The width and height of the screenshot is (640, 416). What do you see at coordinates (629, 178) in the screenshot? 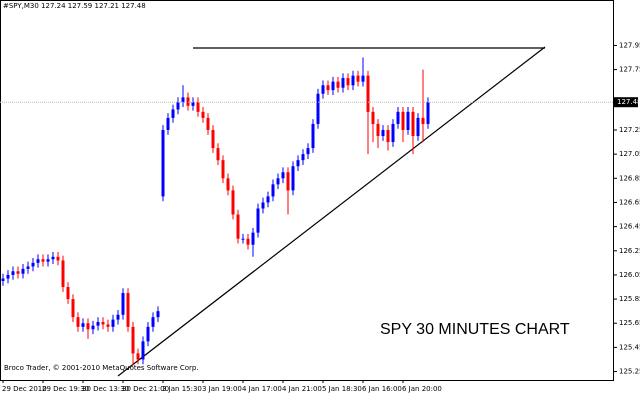
I see `y-tick-label: 126.85` at bounding box center [629, 178].